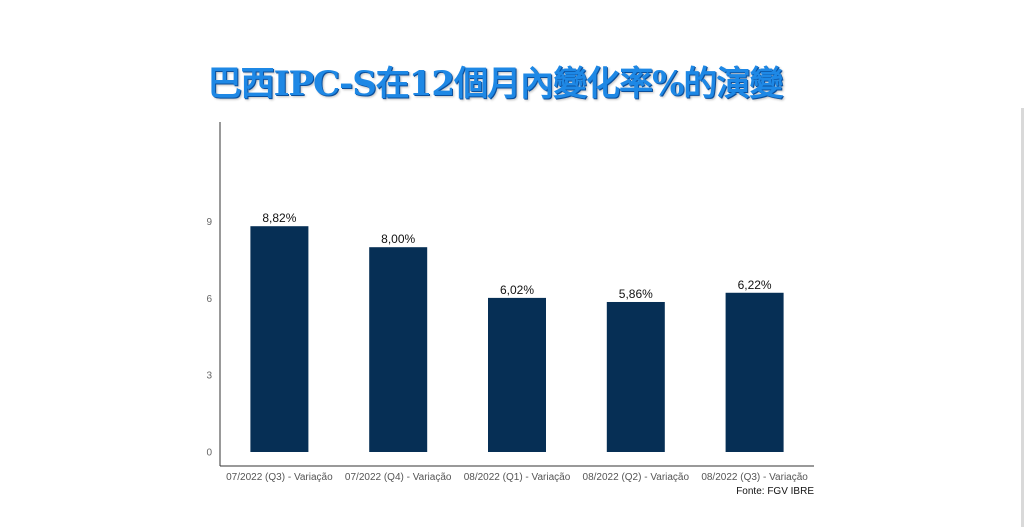 This screenshot has width=1024, height=527. What do you see at coordinates (754, 477) in the screenshot?
I see `x-category-label: 08/2022 (Q3) - Variação` at bounding box center [754, 477].